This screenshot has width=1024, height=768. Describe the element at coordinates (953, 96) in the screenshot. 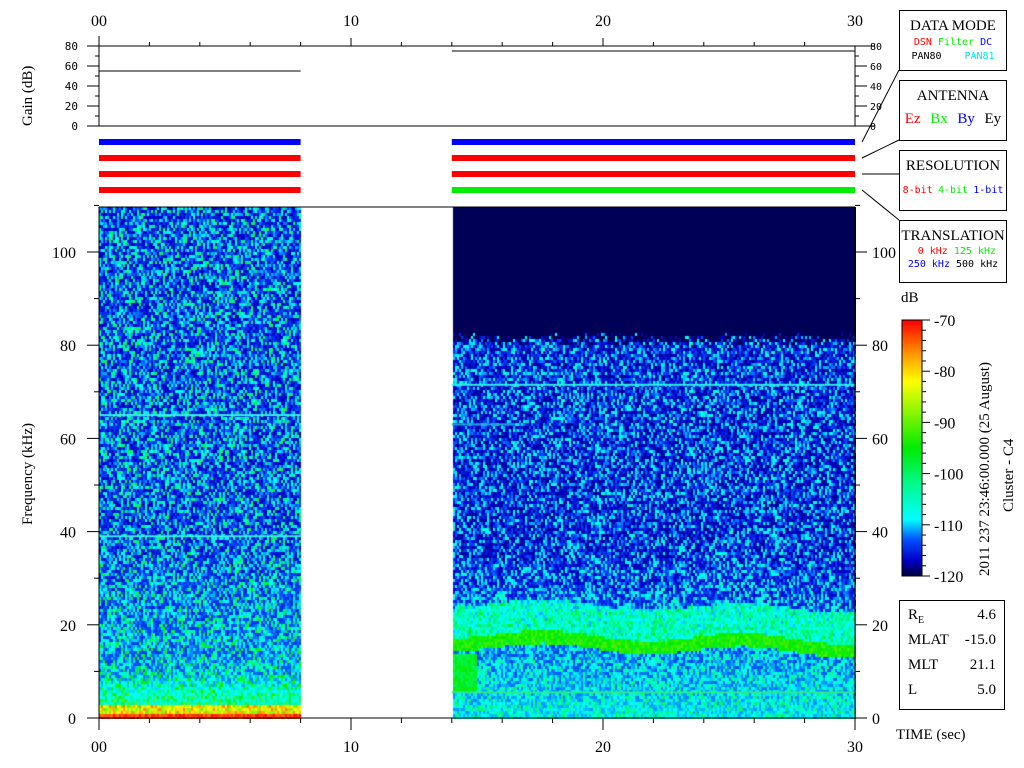

I see `antenna-title: ANTENNA` at that location.